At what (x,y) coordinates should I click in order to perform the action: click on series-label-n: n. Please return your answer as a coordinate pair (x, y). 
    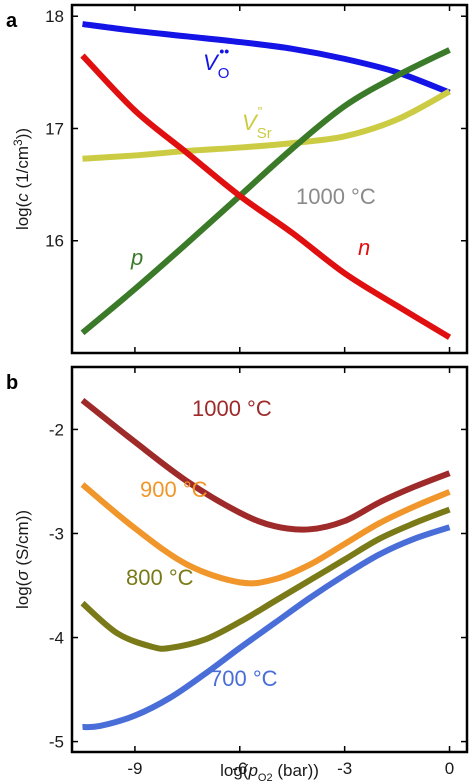
    Looking at the image, I should click on (364, 247).